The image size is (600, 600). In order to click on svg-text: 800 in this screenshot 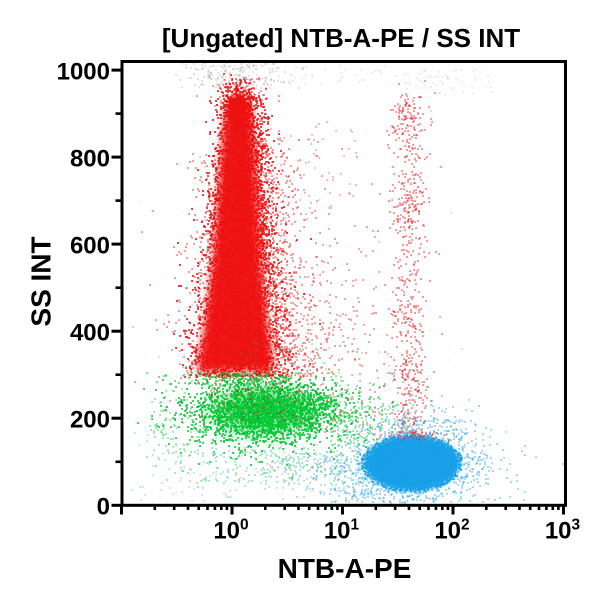, I will do `click(90, 158)`.